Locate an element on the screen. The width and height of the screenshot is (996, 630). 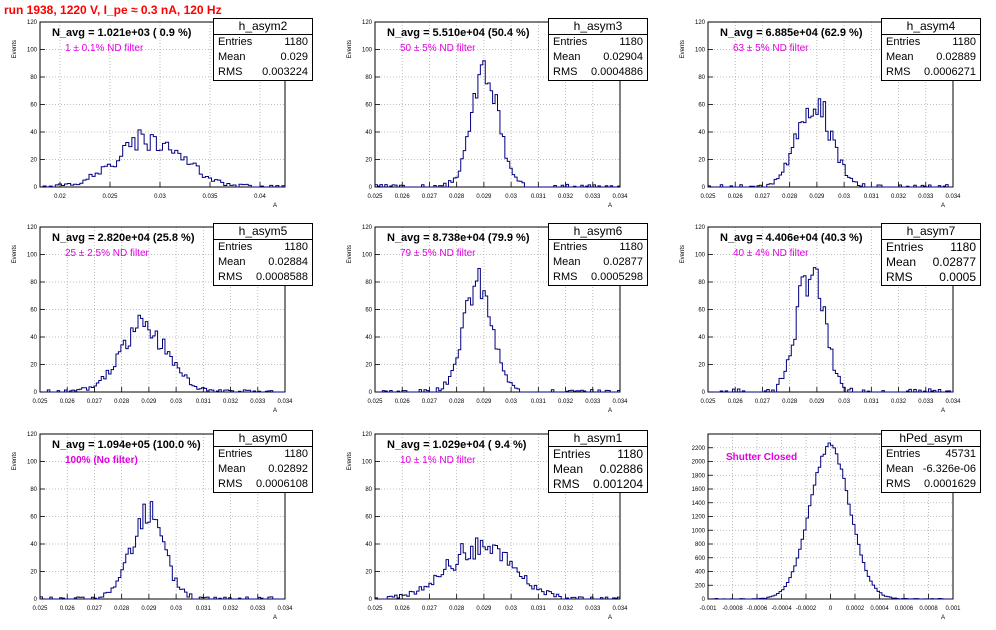
stats-value: 0.02904 is located at coordinates (623, 57).